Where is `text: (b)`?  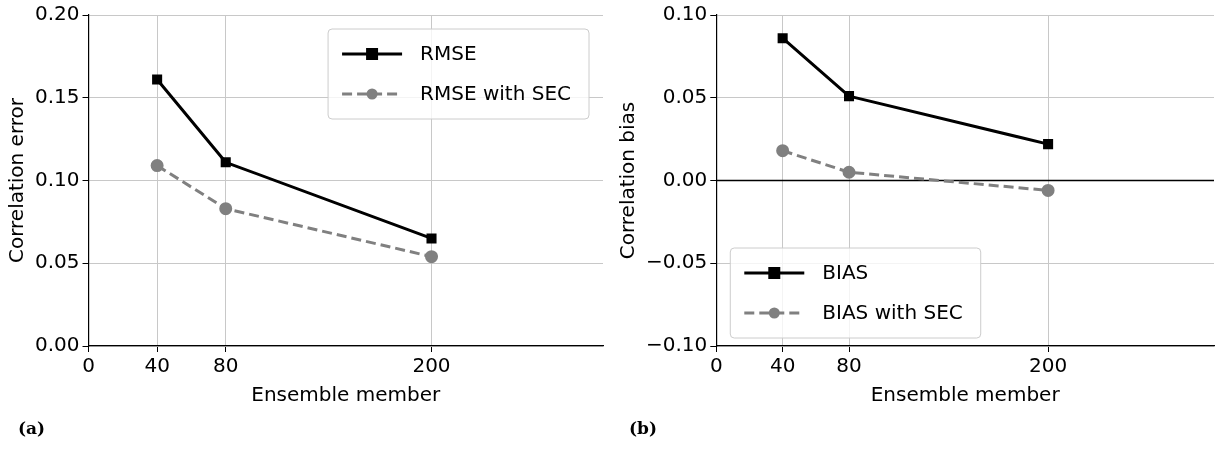
text: (b) is located at coordinates (643, 428).